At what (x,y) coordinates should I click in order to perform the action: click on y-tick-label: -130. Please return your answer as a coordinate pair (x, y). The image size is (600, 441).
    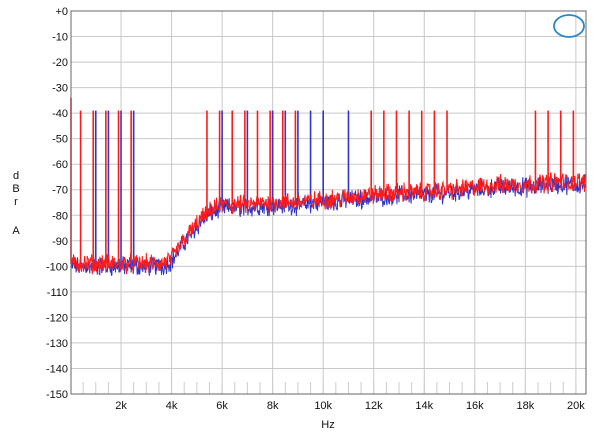
    Looking at the image, I should click on (57, 344).